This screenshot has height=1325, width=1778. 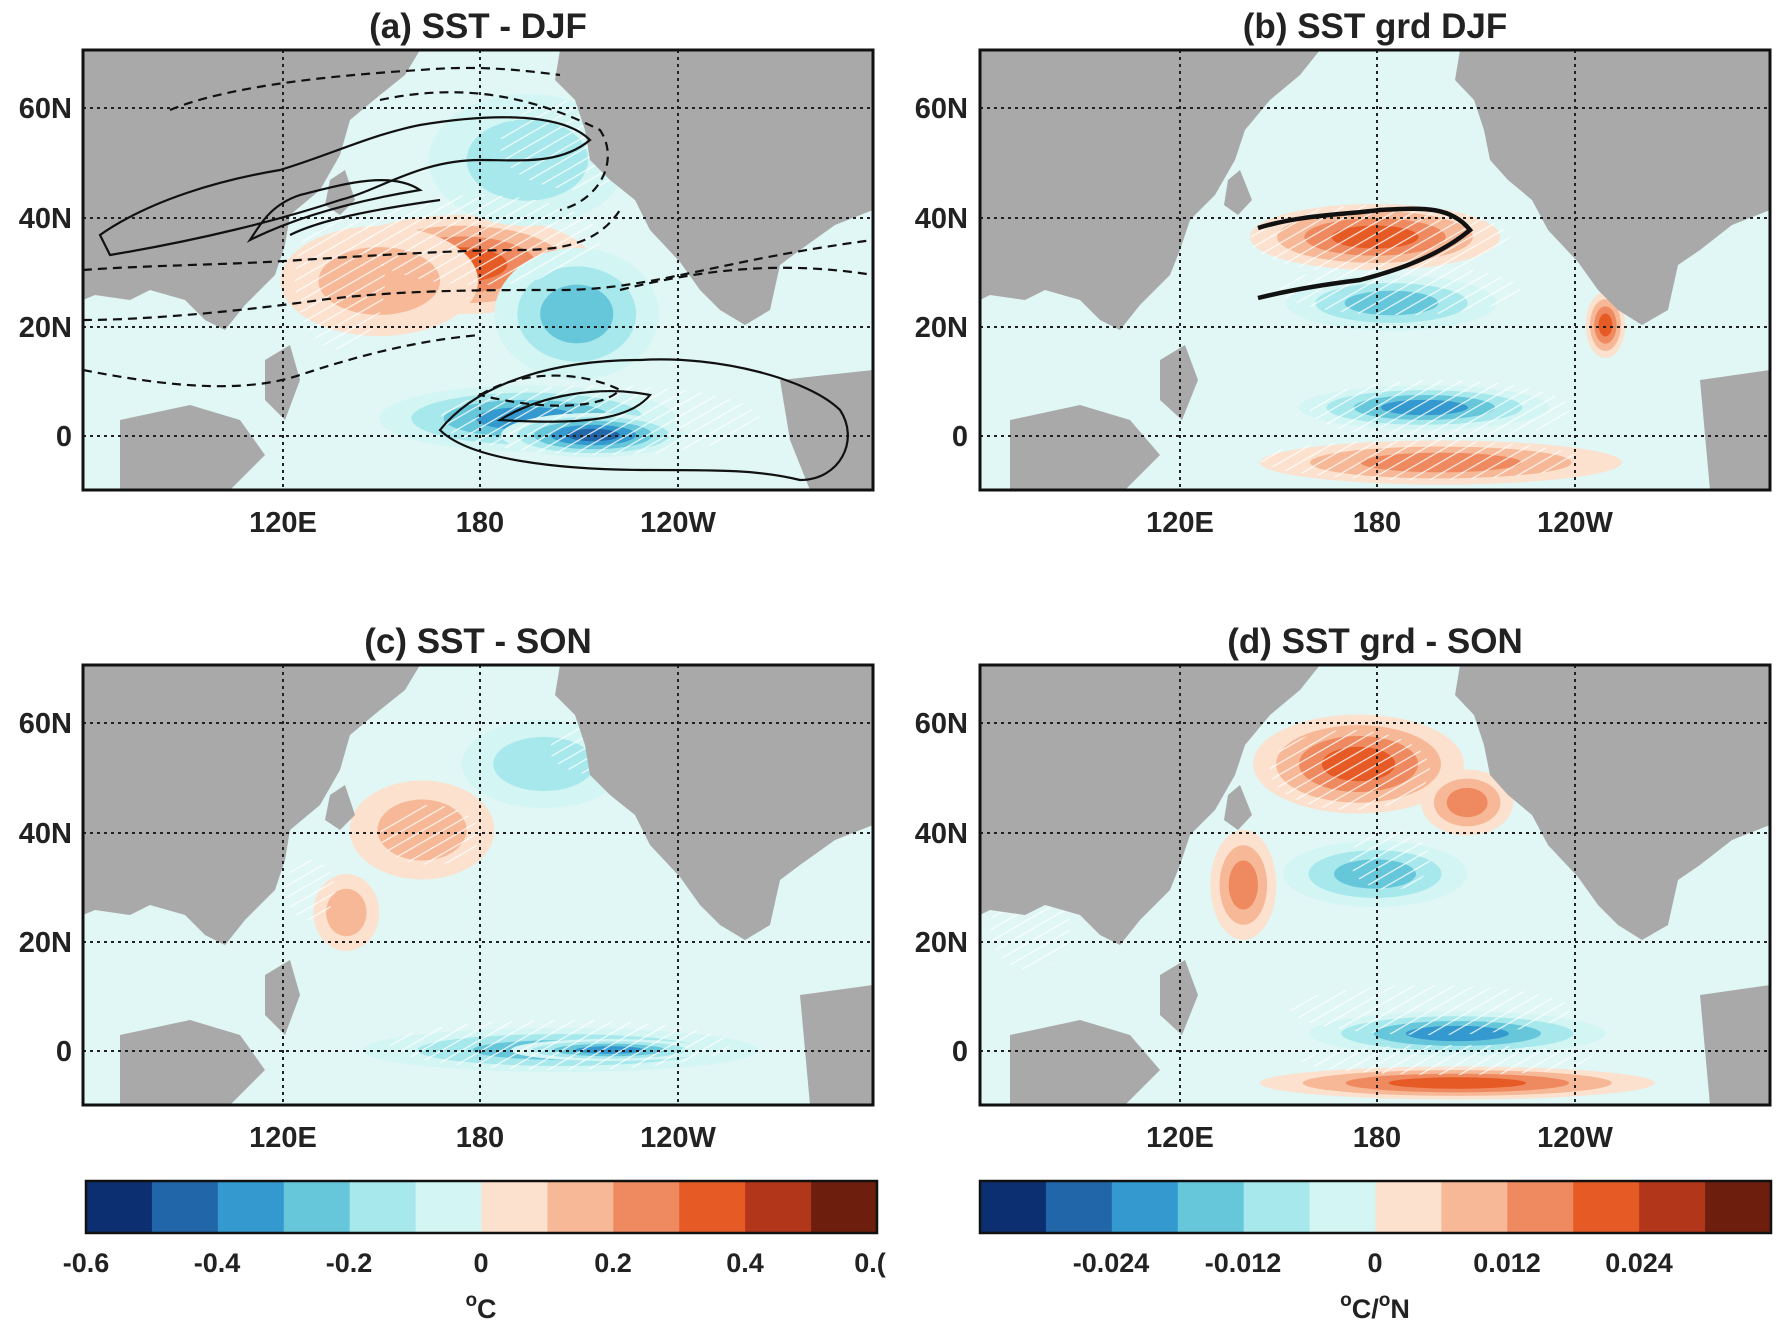 I want to click on colorbar-ticks: -0.024 -0.012 0 0.012 0.024, so click(x=1373, y=1263).